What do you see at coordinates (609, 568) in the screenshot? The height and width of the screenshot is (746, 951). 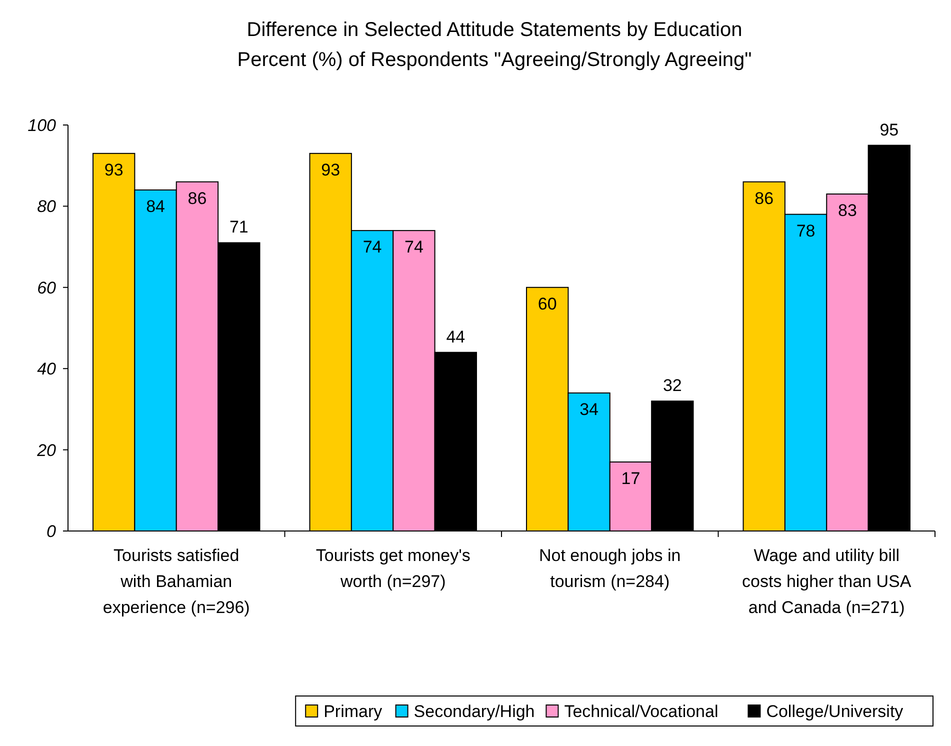 I see `x-tick-label: Not enough jobs in tourism (n=284)` at bounding box center [609, 568].